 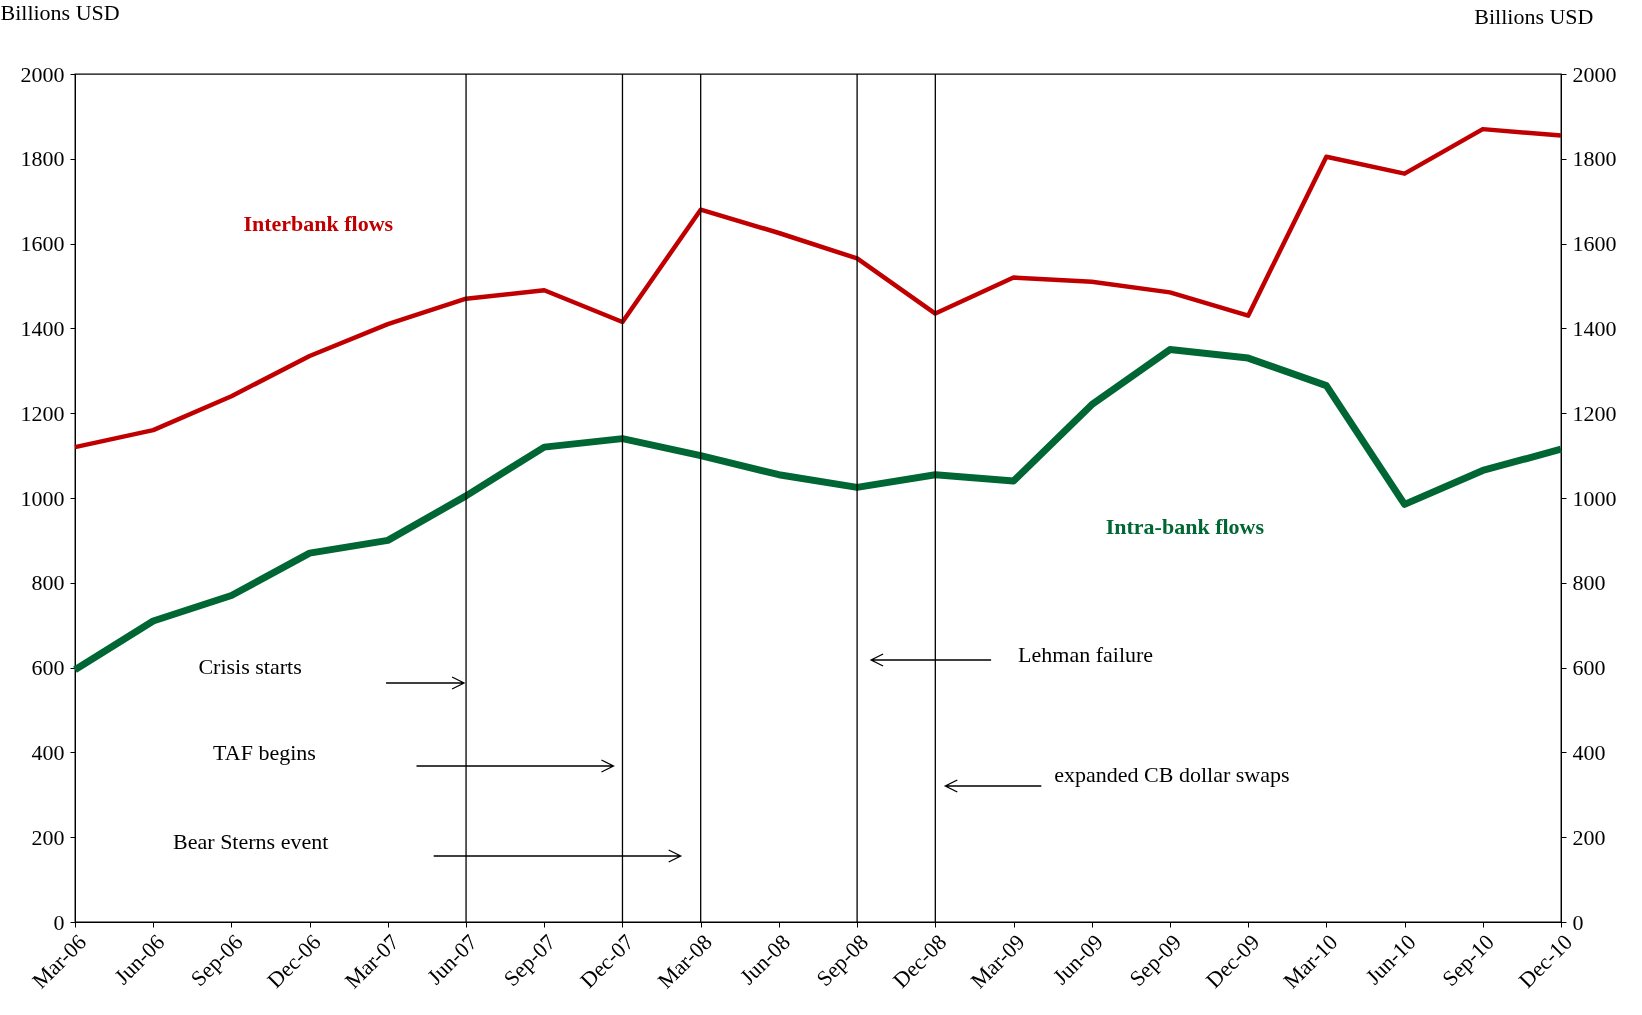 I want to click on annotation: Crisis starts, so click(x=250, y=666).